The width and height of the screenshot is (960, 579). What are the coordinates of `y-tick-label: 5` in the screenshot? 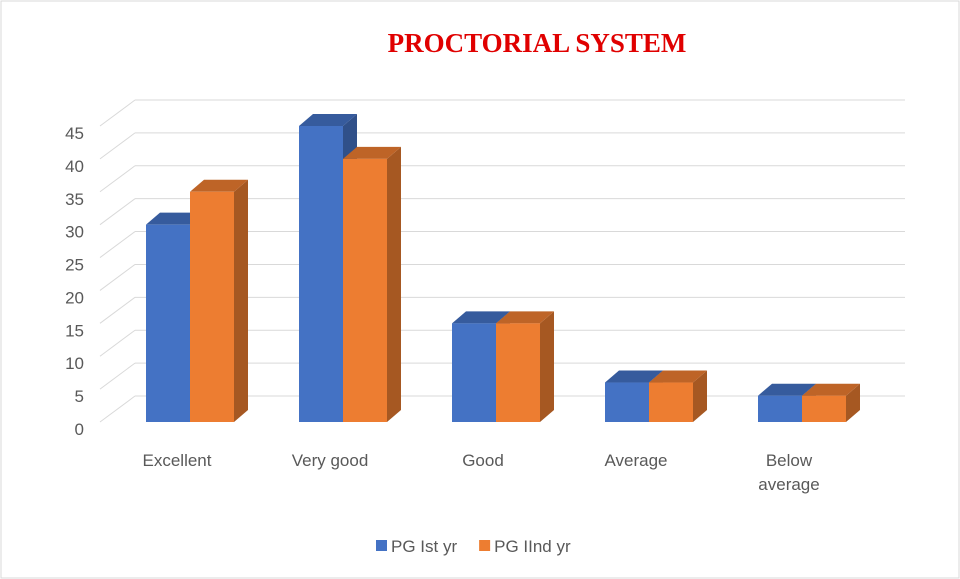 It's located at (79, 396).